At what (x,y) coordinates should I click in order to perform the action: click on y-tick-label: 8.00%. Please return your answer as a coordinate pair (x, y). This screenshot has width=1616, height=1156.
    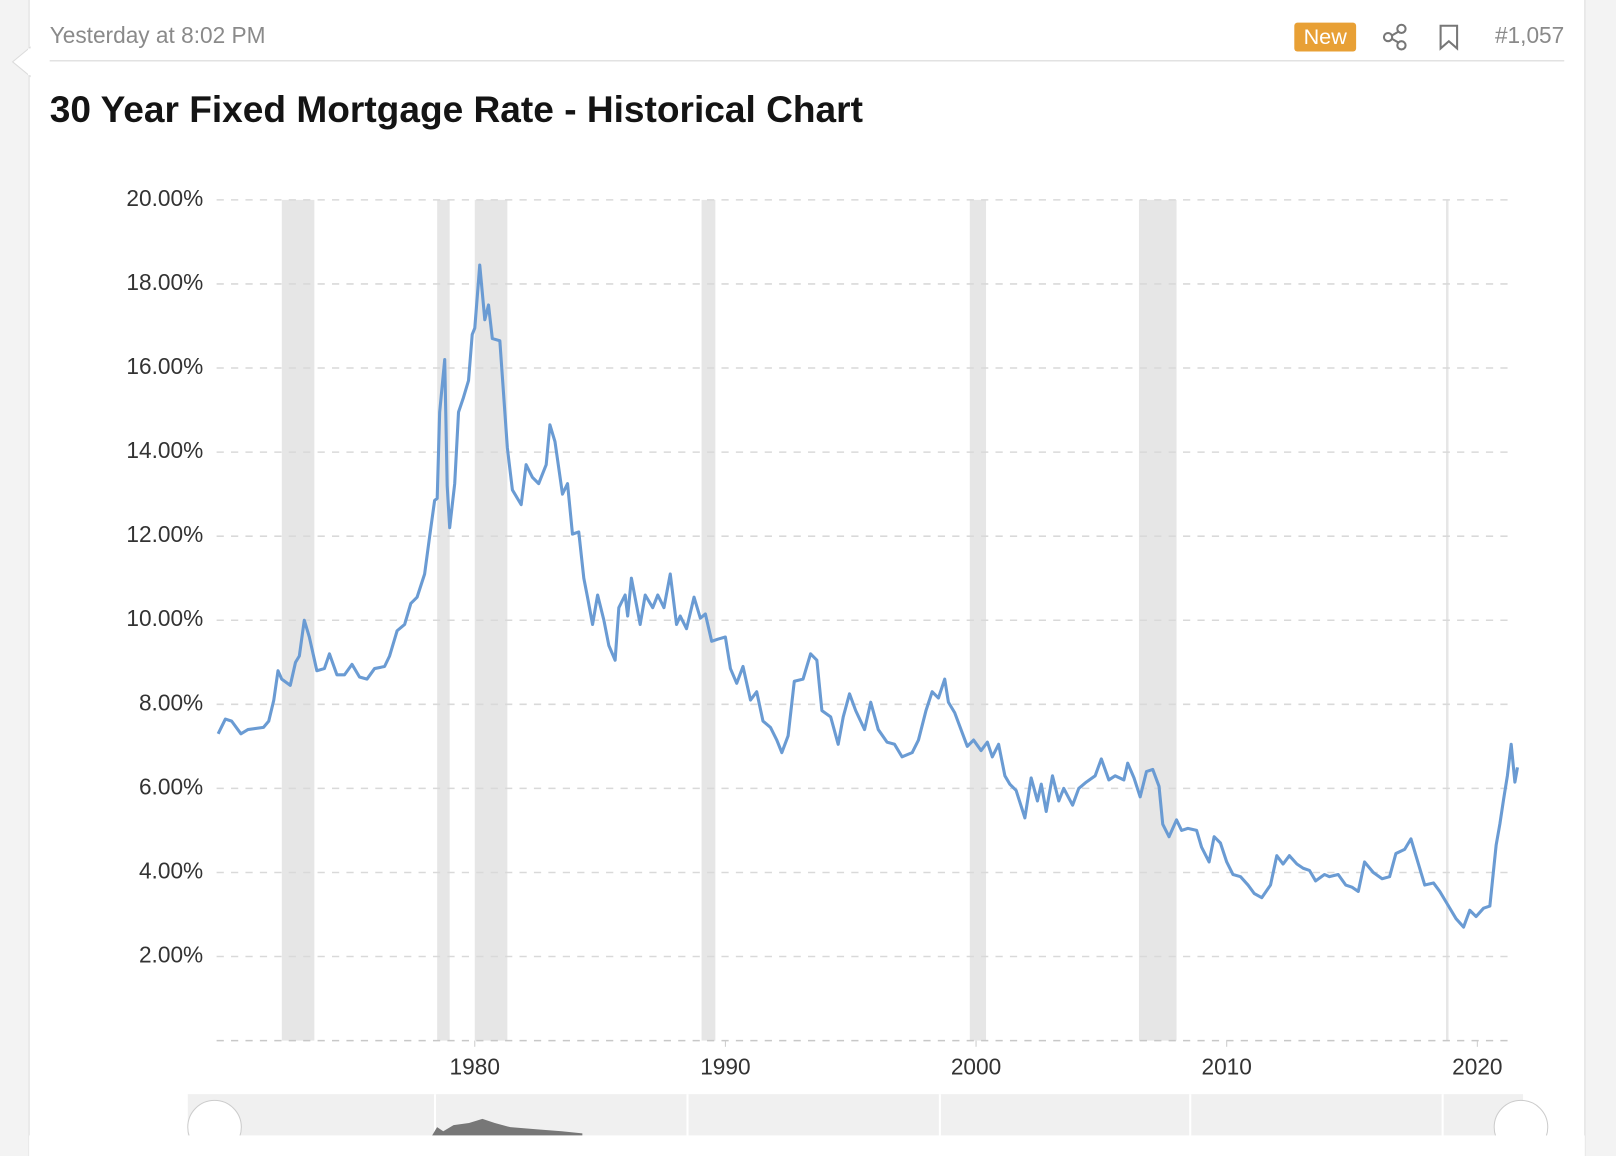
    Looking at the image, I should click on (171, 702).